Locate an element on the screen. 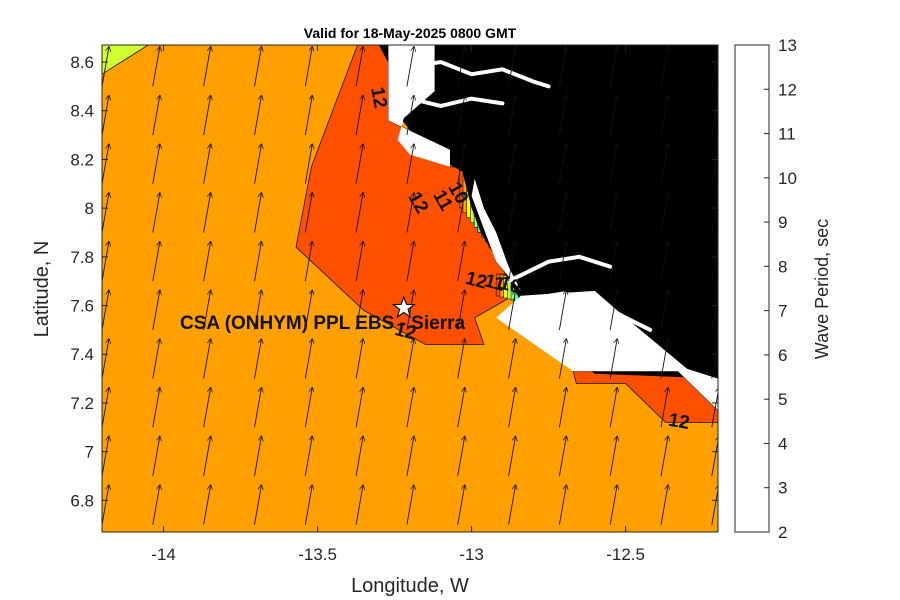  y-tick-label-7: 8.2 is located at coordinates (82, 159).